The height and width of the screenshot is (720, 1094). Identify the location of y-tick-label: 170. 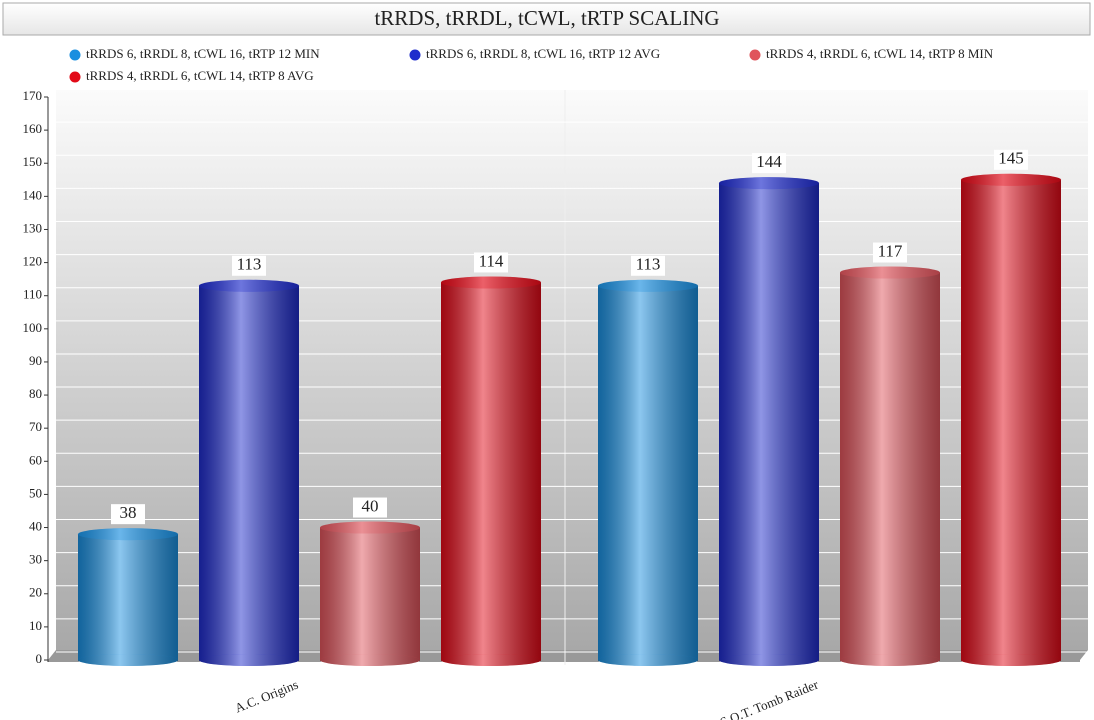
(33, 95).